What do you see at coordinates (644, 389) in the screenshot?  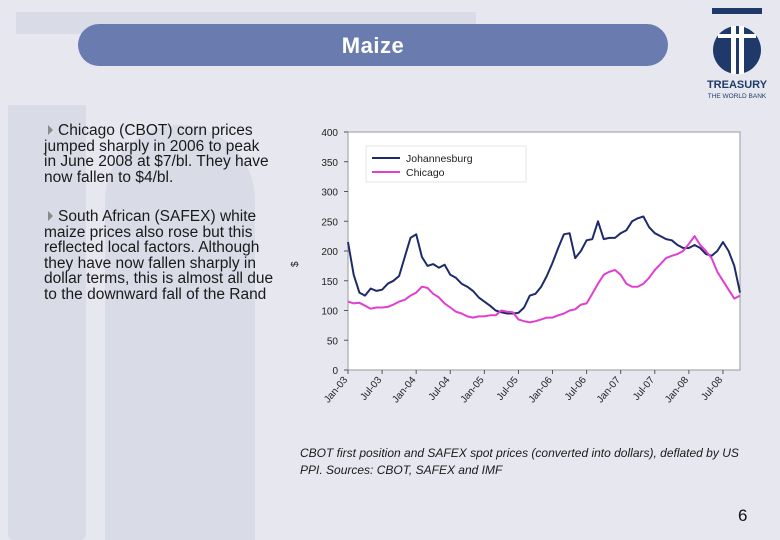 I see `x-tick-label: Jul-07` at bounding box center [644, 389].